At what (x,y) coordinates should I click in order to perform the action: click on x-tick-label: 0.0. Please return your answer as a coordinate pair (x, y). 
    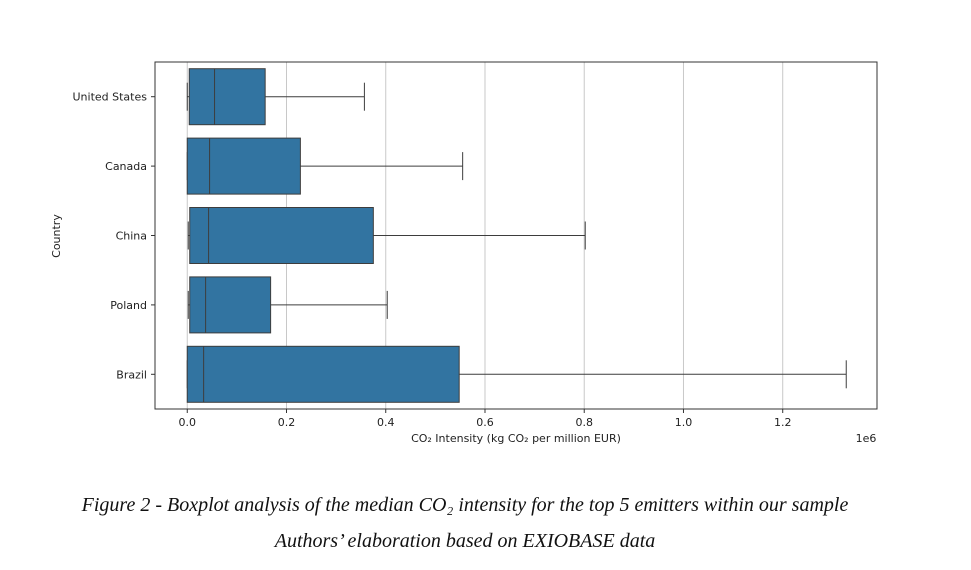
    Looking at the image, I should click on (188, 422).